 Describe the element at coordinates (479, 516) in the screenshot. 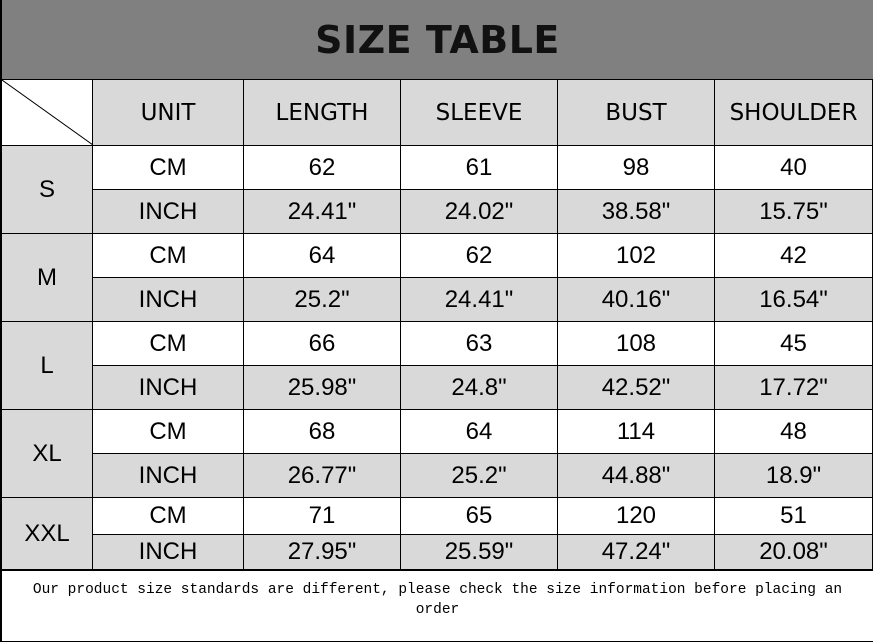

I see `table-cell: 65` at that location.